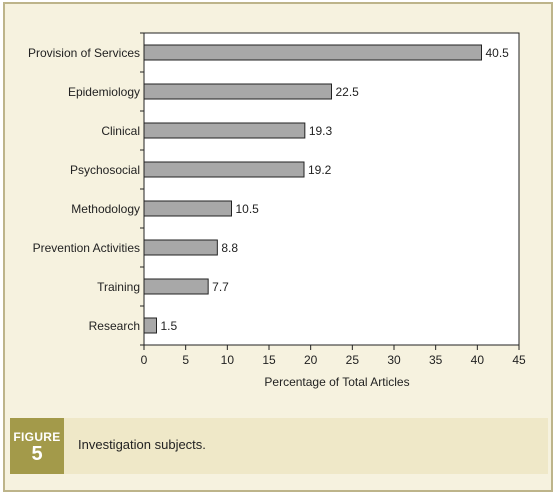 This screenshot has height=494, width=559. What do you see at coordinates (37, 454) in the screenshot?
I see `figure-number: 5` at bounding box center [37, 454].